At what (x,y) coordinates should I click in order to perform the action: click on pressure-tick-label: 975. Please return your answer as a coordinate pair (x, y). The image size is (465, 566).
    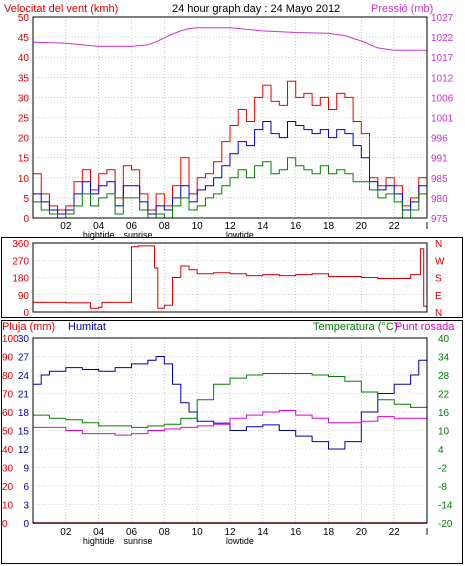
    Looking at the image, I should click on (439, 219).